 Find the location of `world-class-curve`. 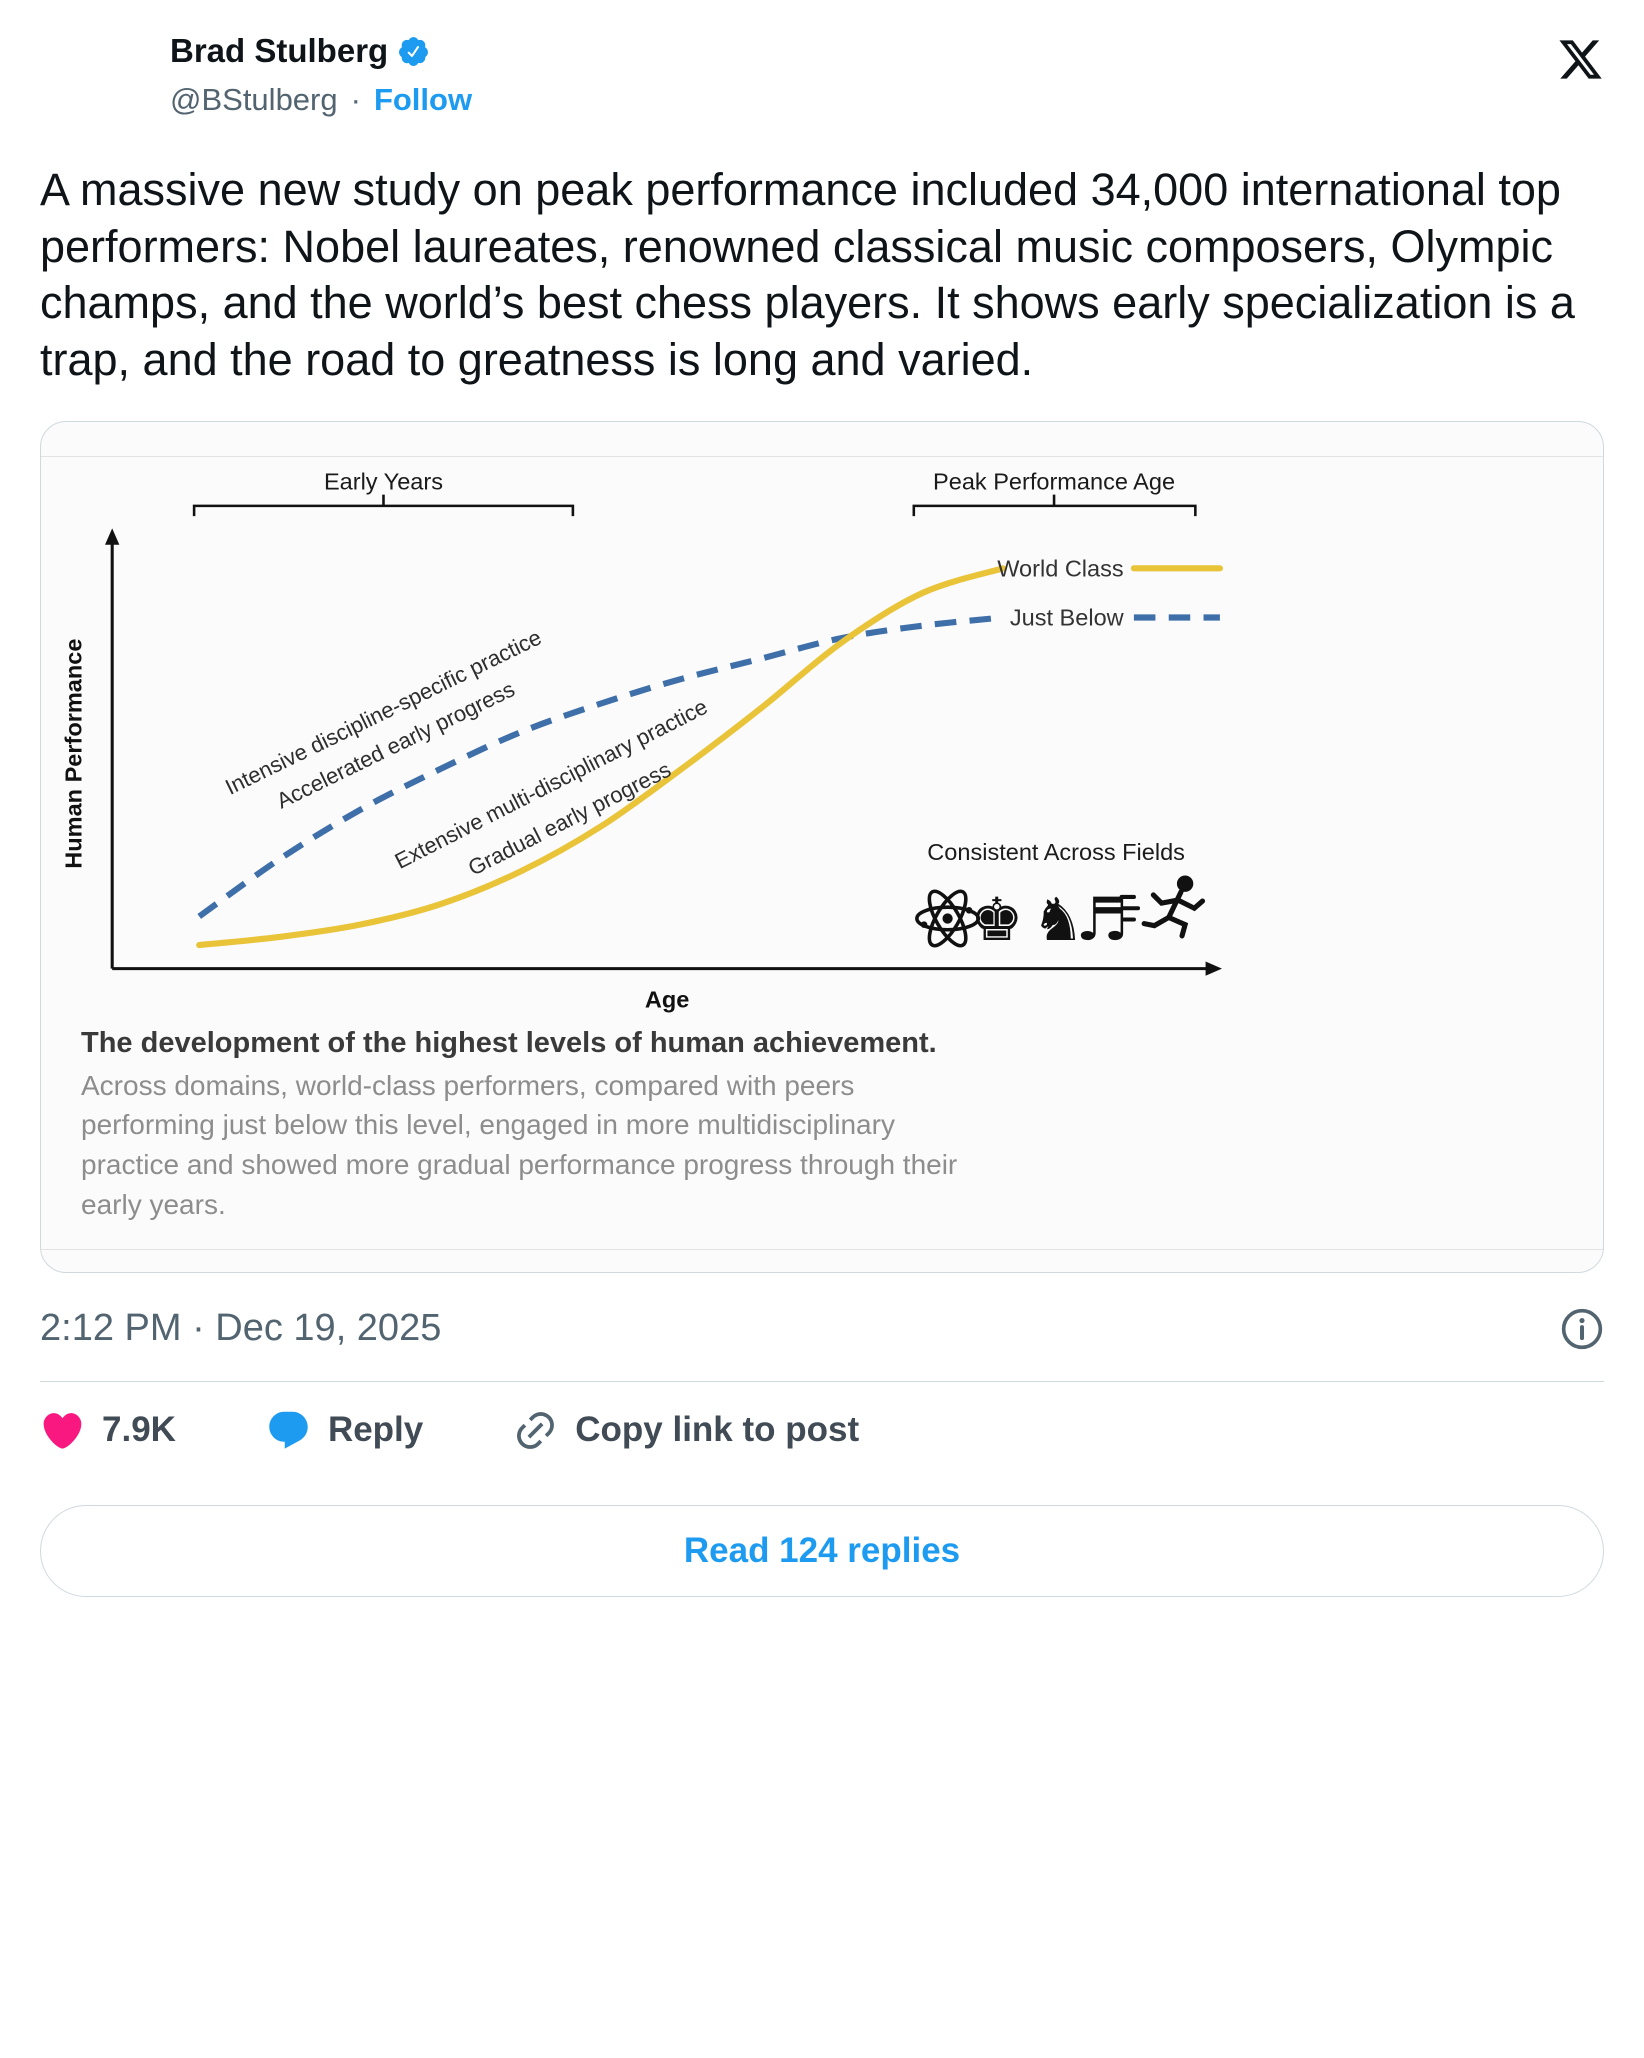

world-class-curve is located at coordinates (601, 756).